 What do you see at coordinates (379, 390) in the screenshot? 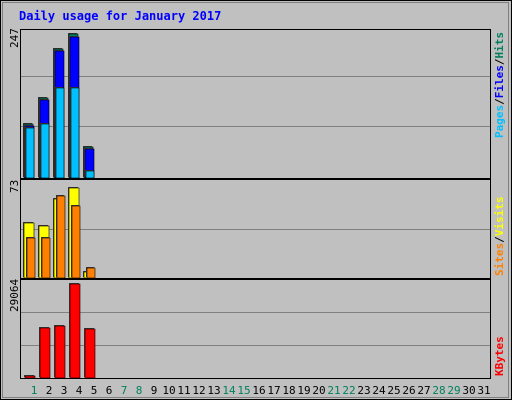
I see `x-tick-label: 24` at bounding box center [379, 390].